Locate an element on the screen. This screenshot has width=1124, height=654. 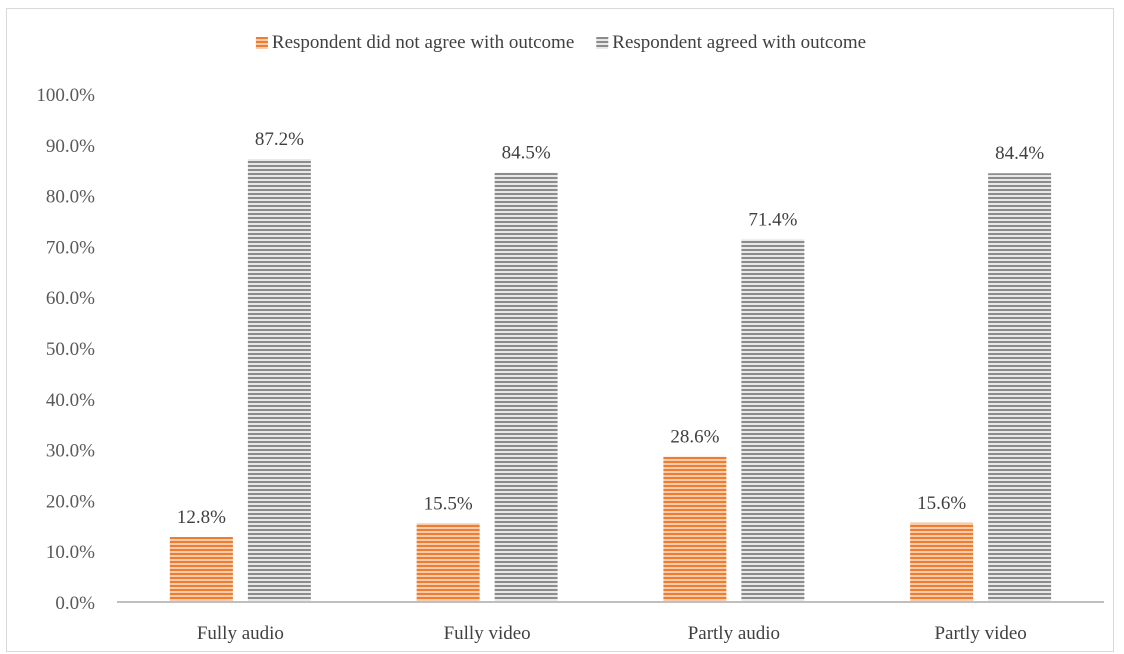
x-category-label: Partly video is located at coordinates (980, 633).